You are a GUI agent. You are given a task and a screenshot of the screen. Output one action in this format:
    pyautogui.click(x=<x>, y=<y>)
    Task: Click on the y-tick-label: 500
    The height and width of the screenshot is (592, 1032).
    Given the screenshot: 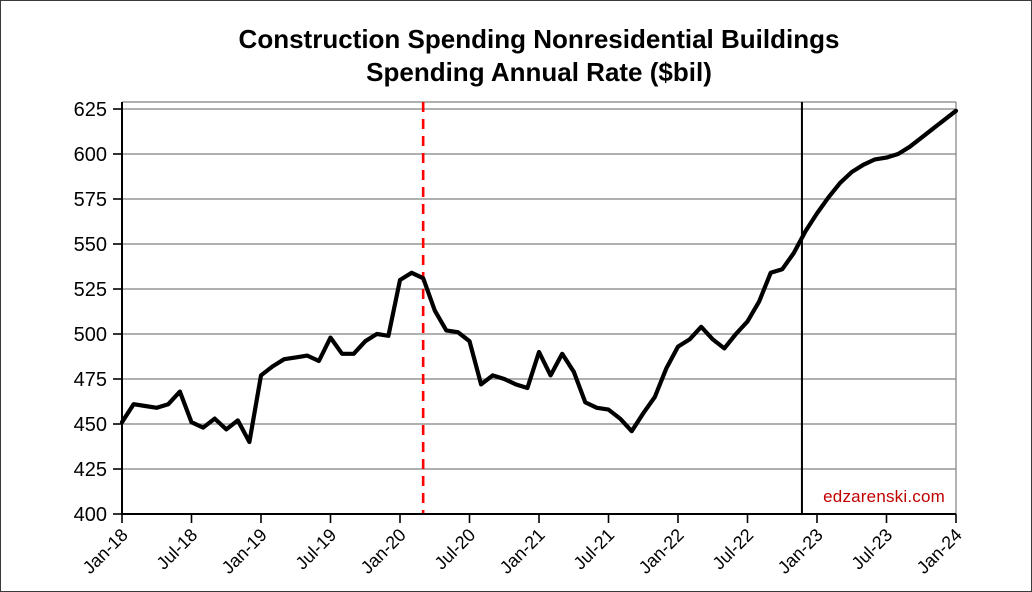 What is the action you would take?
    pyautogui.click(x=90, y=335)
    